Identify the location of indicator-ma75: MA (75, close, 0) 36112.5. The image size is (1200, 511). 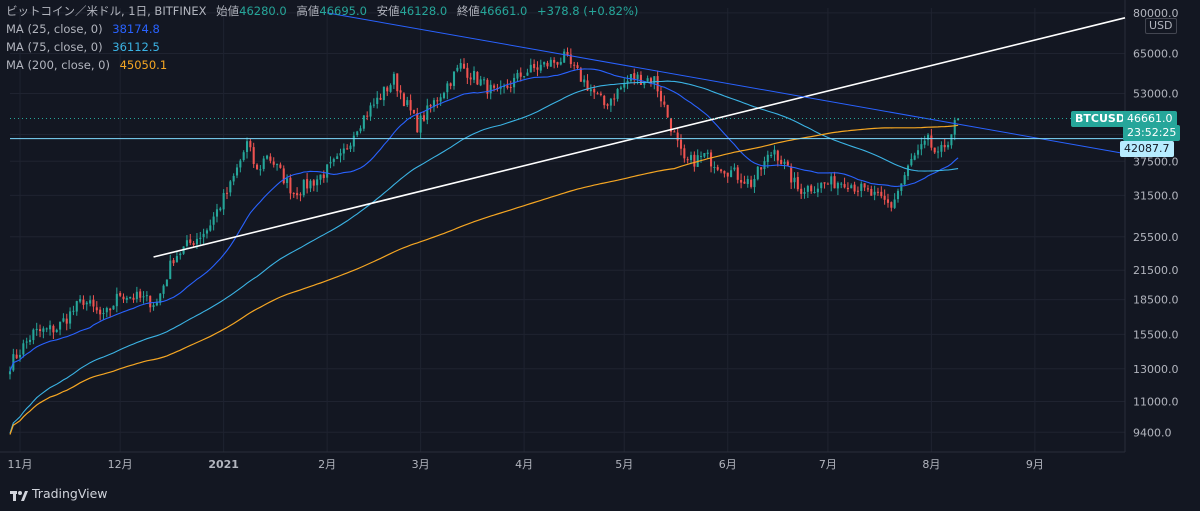
(322, 47).